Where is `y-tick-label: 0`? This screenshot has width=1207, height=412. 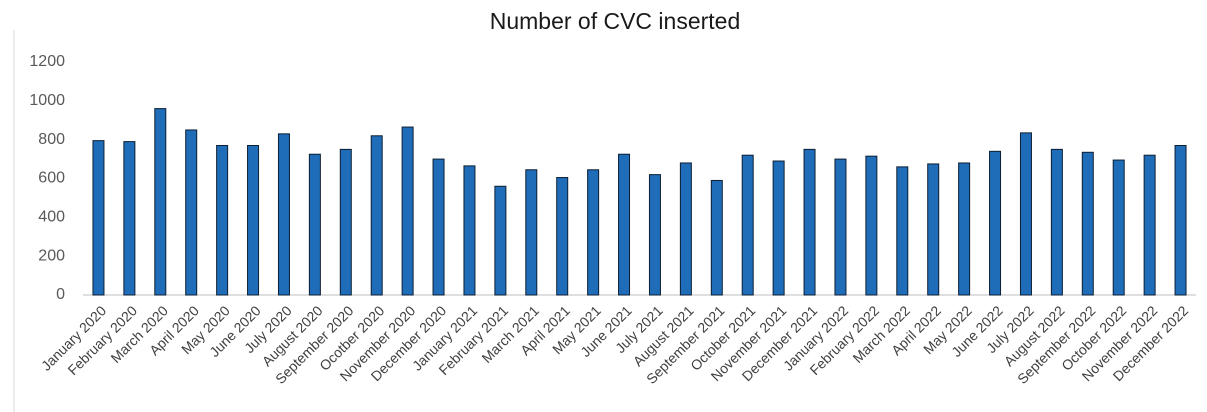
y-tick-label: 0 is located at coordinates (60, 294).